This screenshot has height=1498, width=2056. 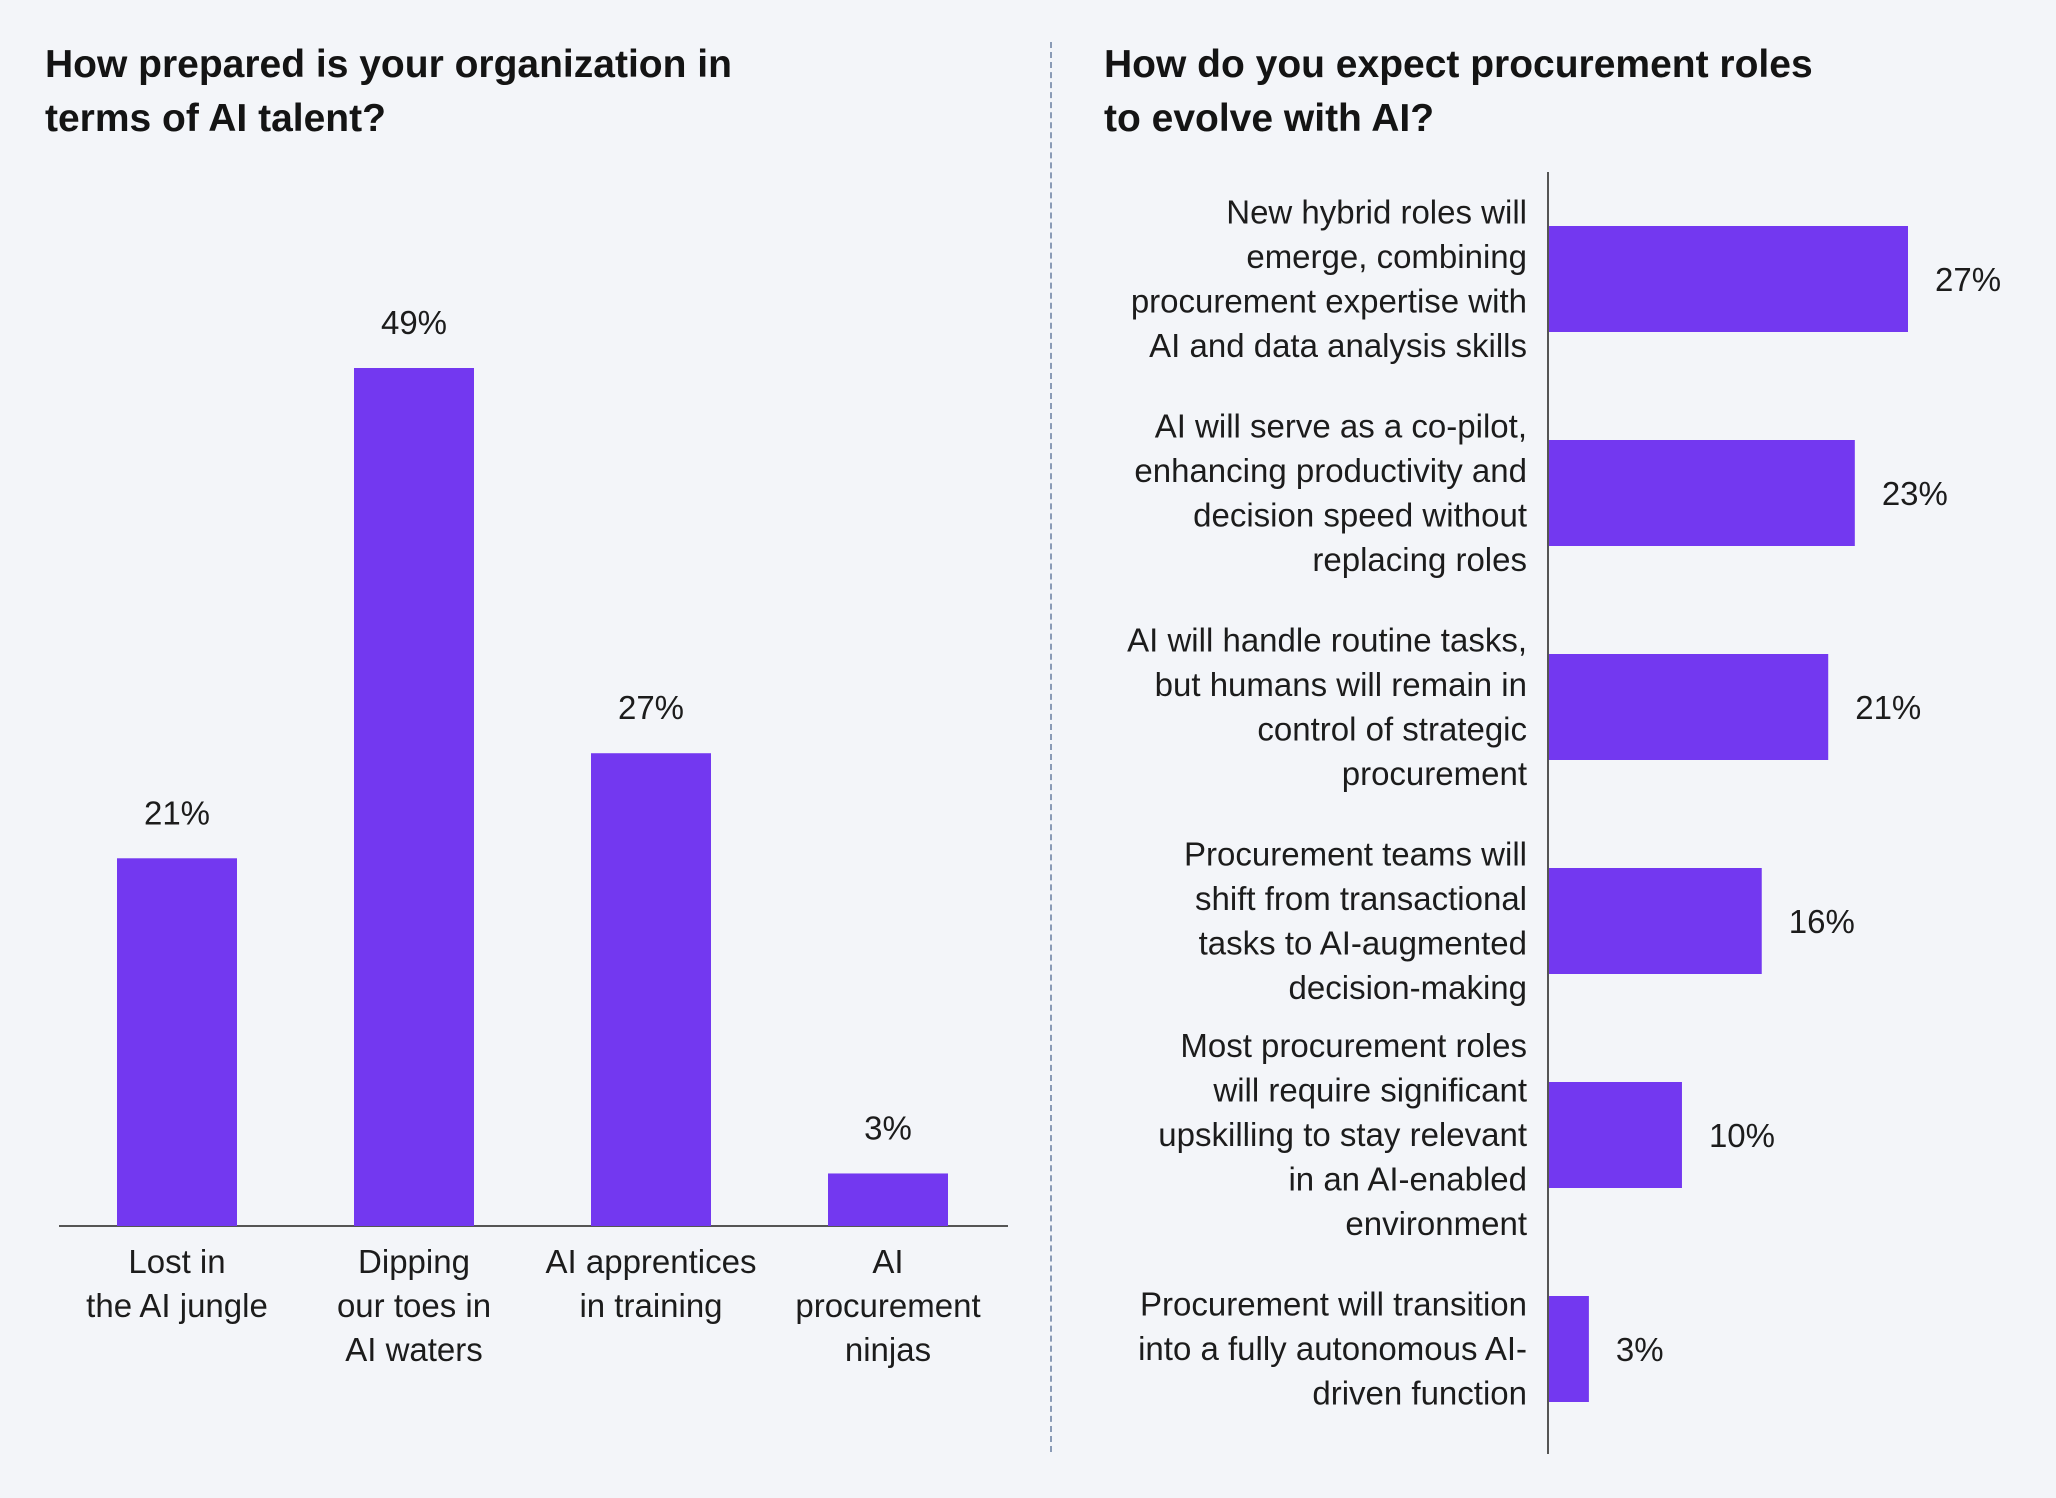 What do you see at coordinates (1355, 853) in the screenshot?
I see `right-category-label-4-line-1: Procurement teams will` at bounding box center [1355, 853].